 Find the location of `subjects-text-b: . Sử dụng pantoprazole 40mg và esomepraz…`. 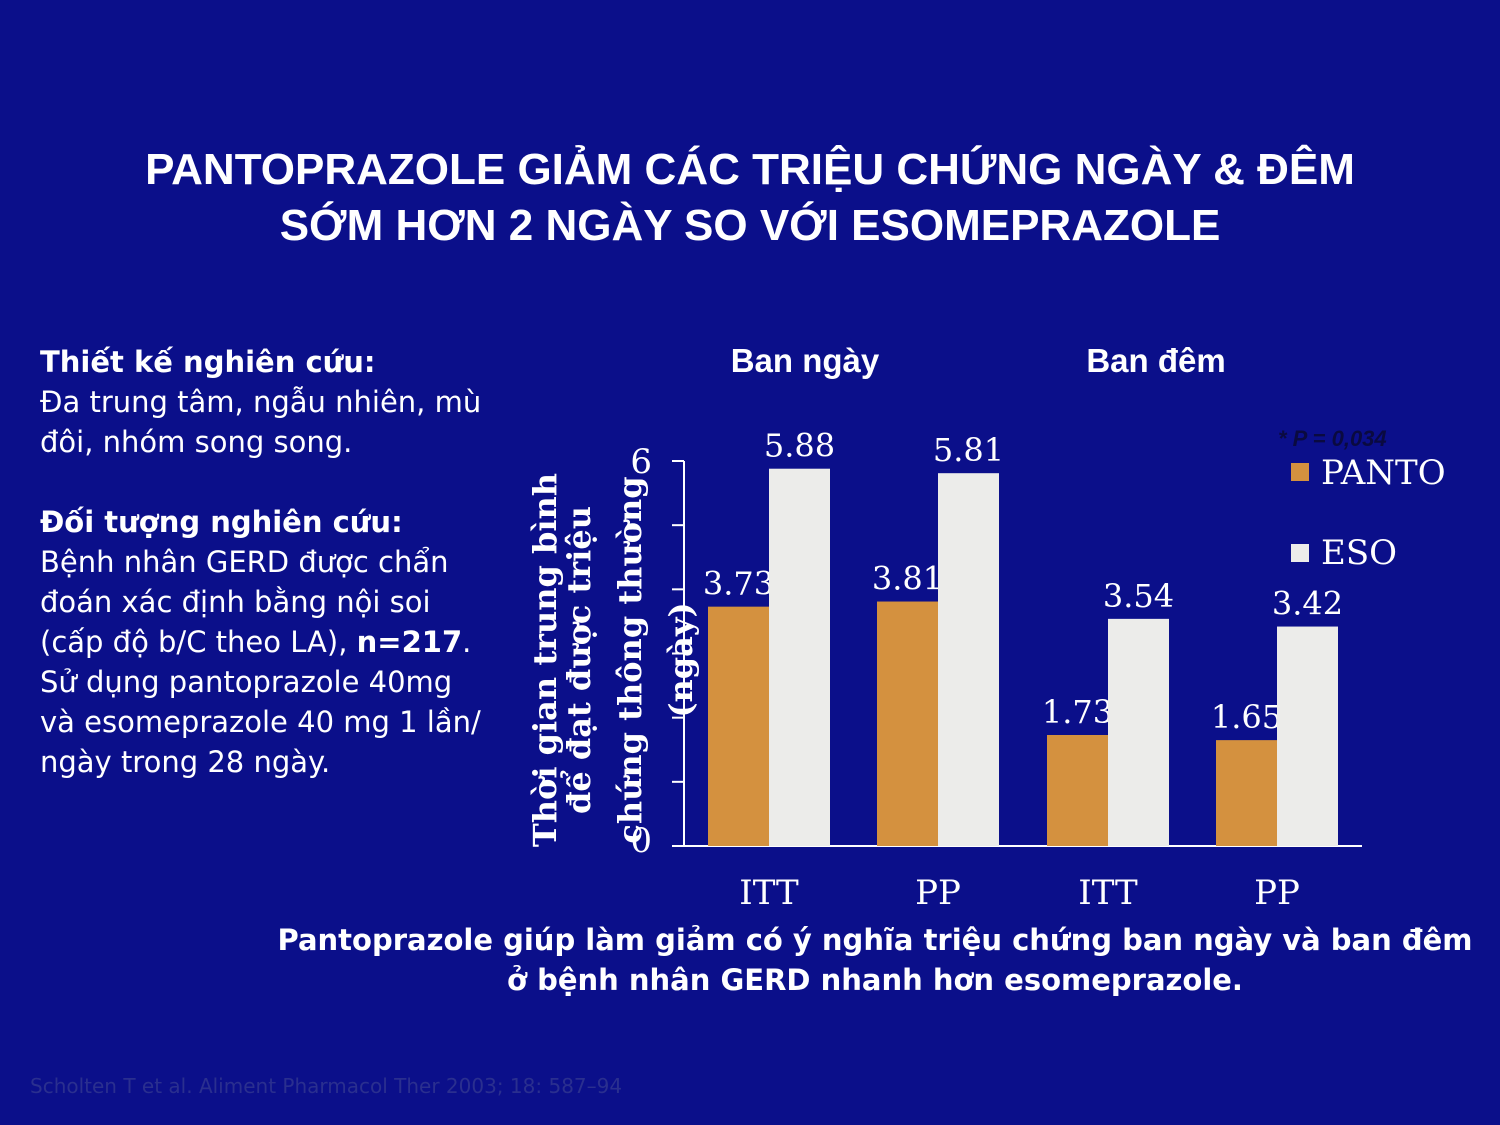

subjects-text-b: . Sử dụng pantoprazole 40mg và esomepraz… is located at coordinates (260, 702).